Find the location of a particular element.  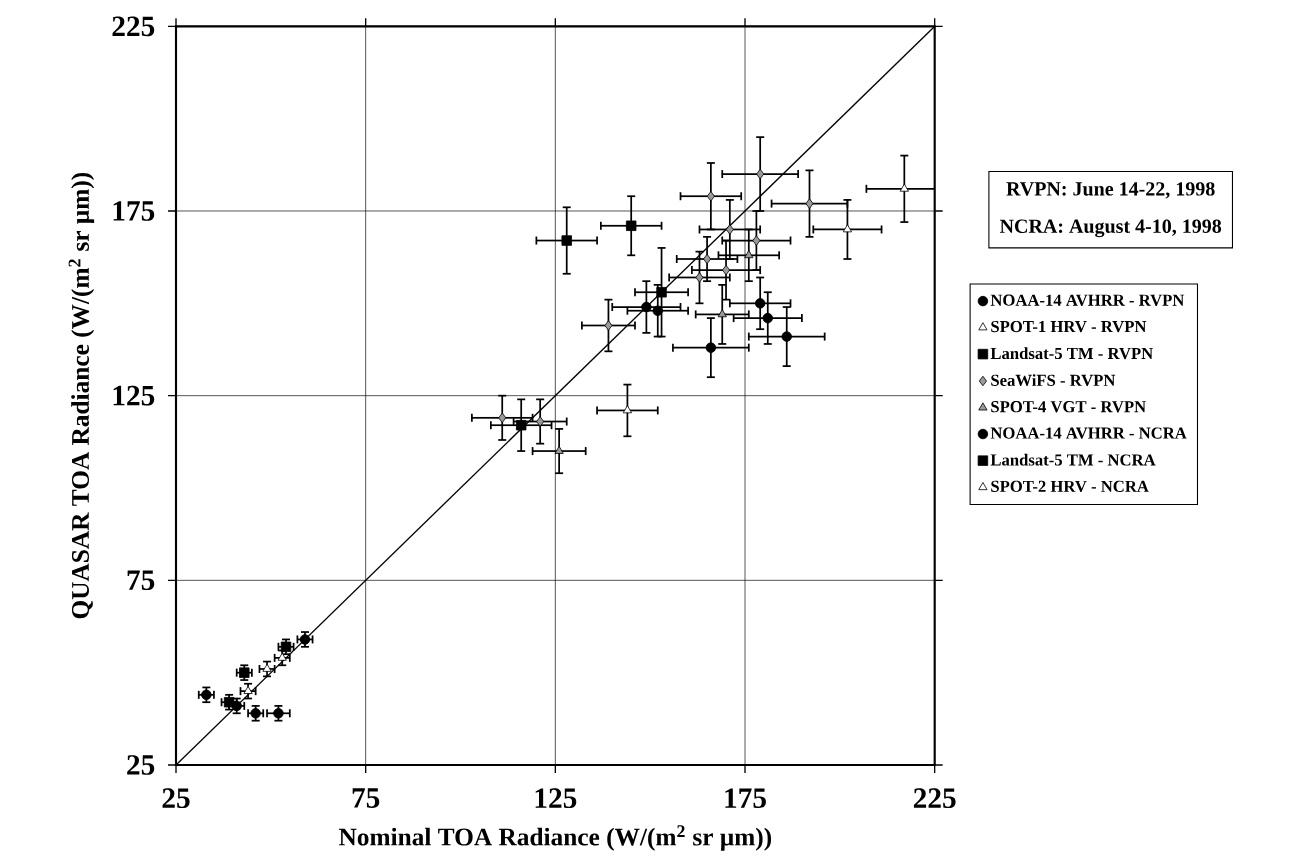

x-tick-label: 125 is located at coordinates (556, 798).